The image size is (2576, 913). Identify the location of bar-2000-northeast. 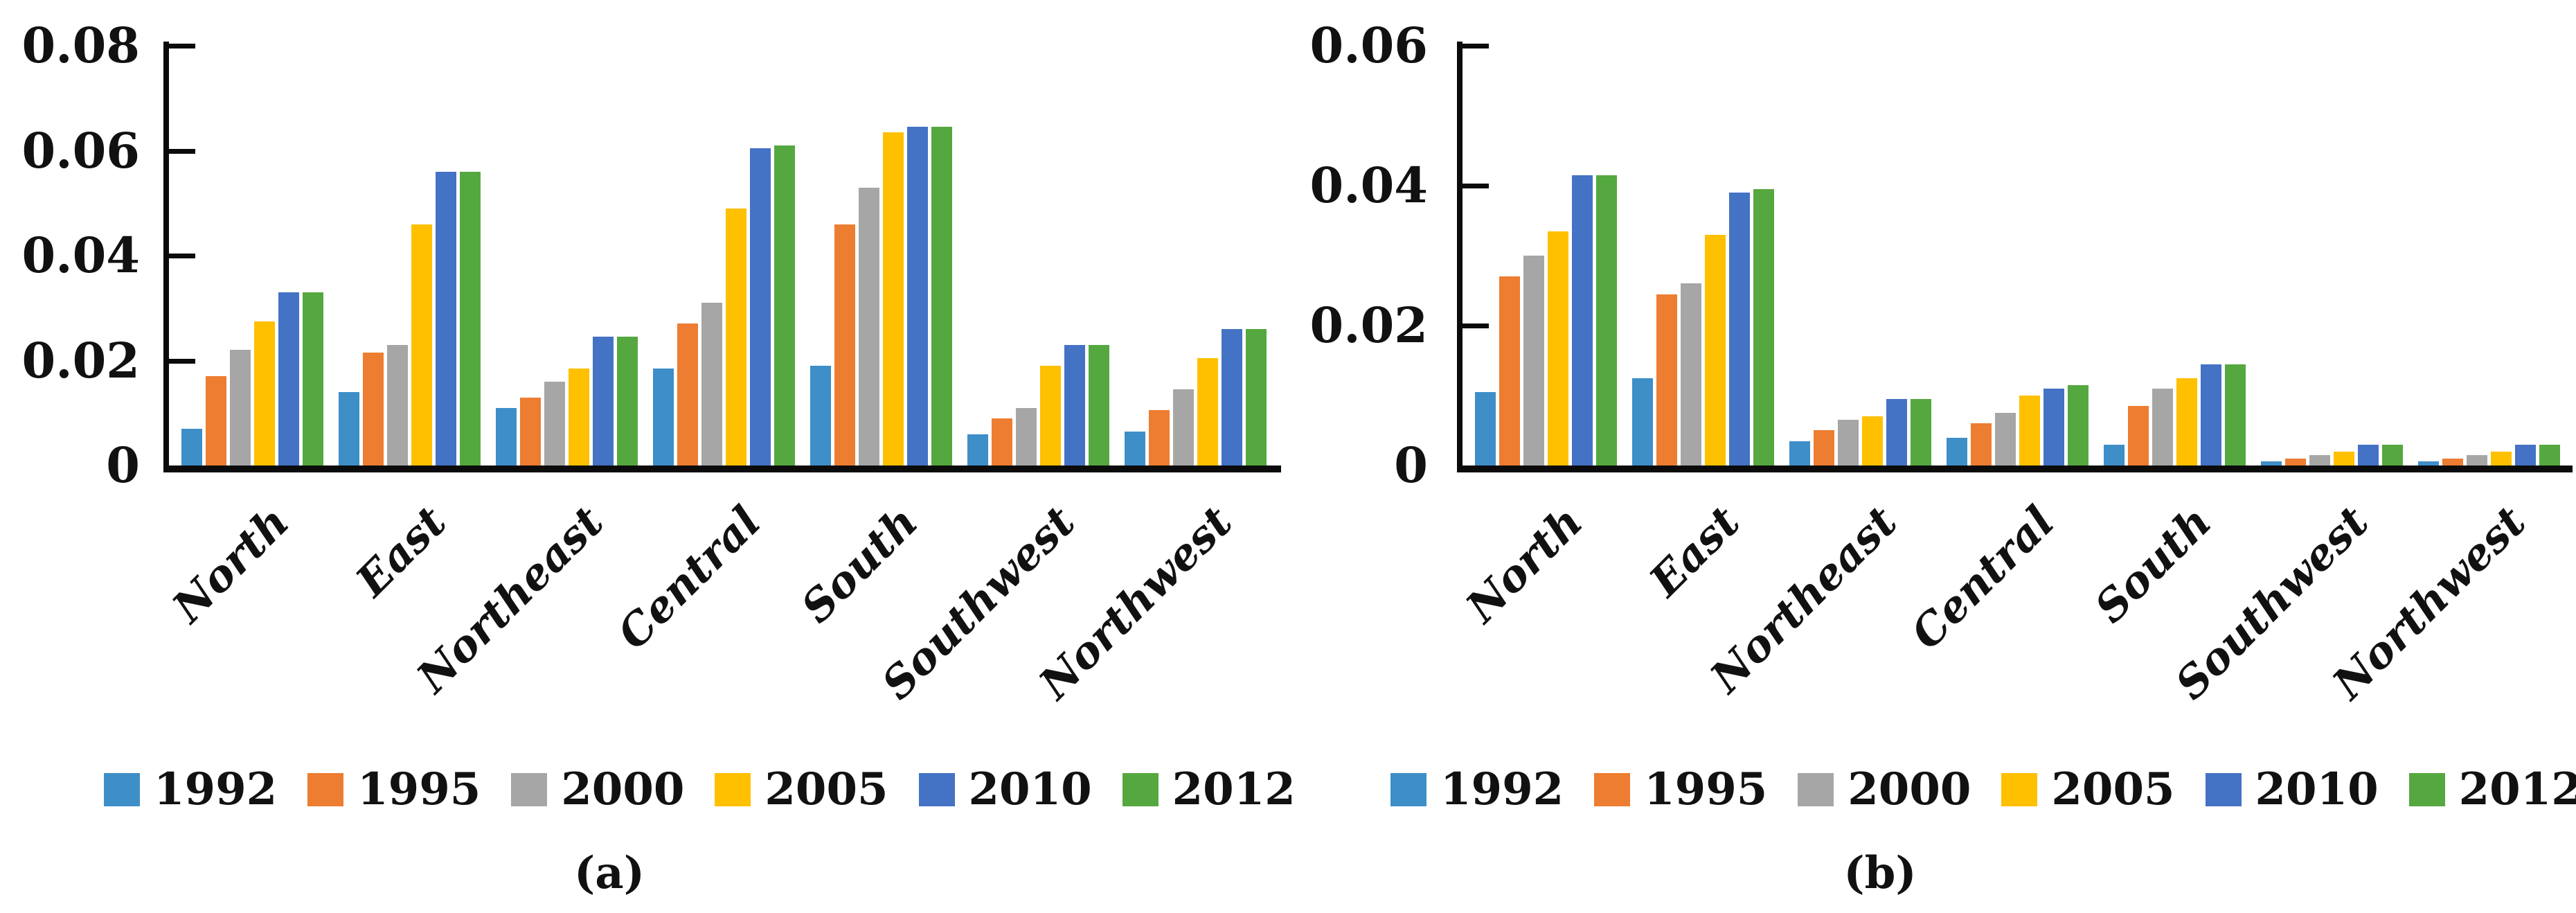
(554, 424).